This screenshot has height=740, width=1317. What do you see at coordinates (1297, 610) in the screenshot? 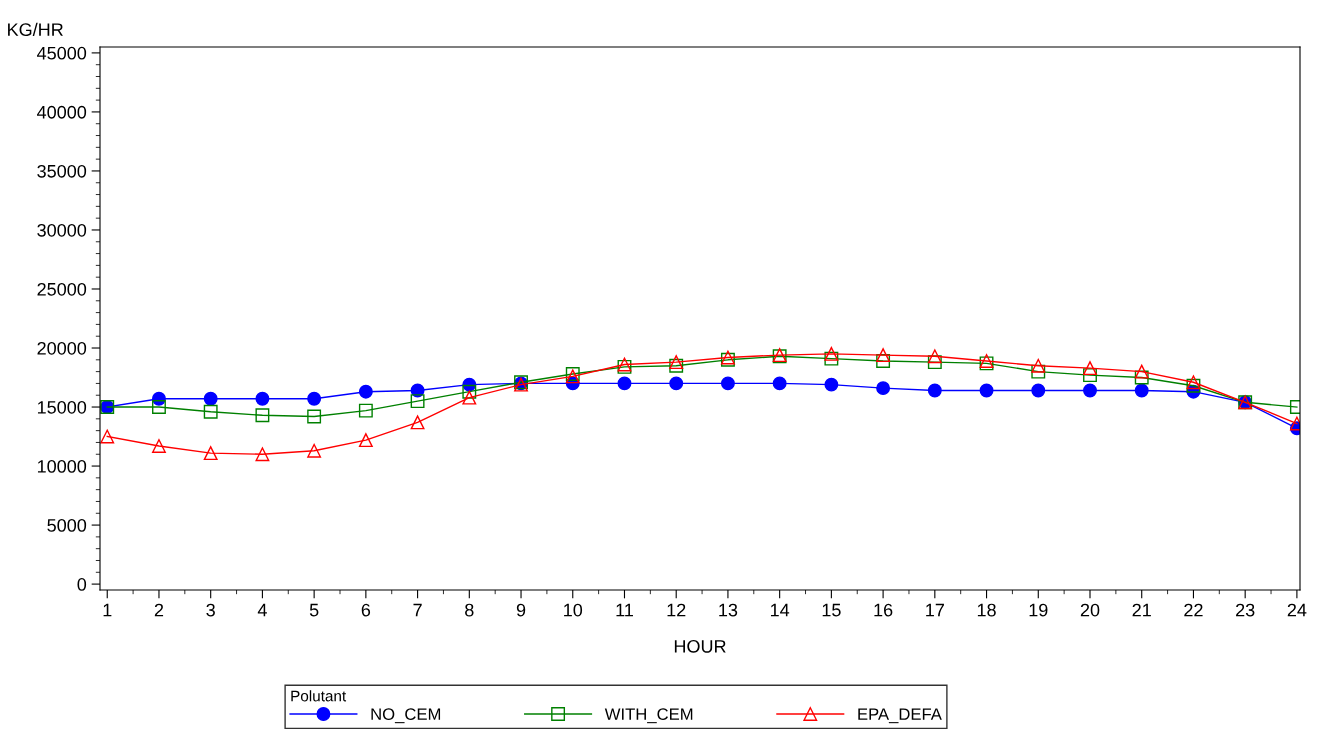
I see `x-tick-label: 24` at bounding box center [1297, 610].